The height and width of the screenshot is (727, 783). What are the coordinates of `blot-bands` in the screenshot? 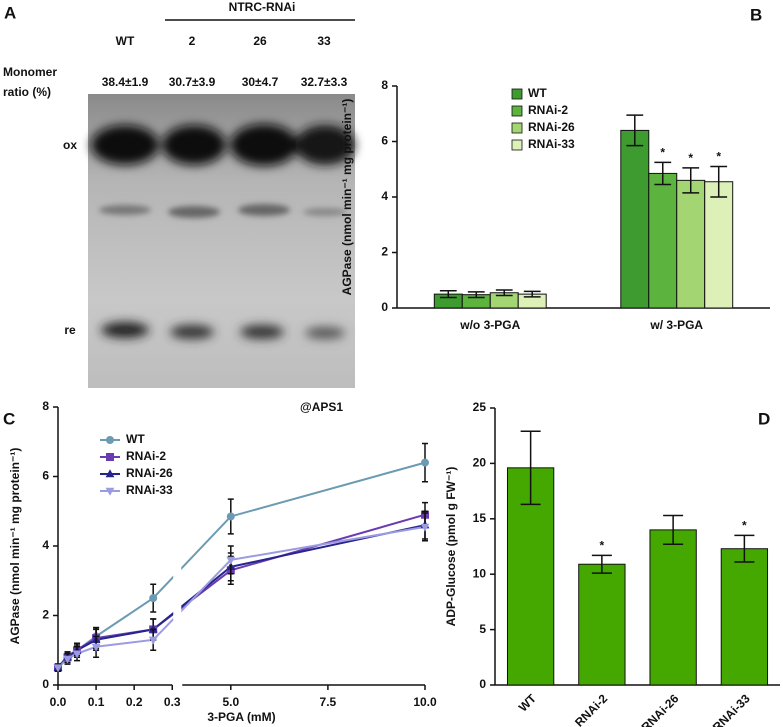 It's located at (223, 231).